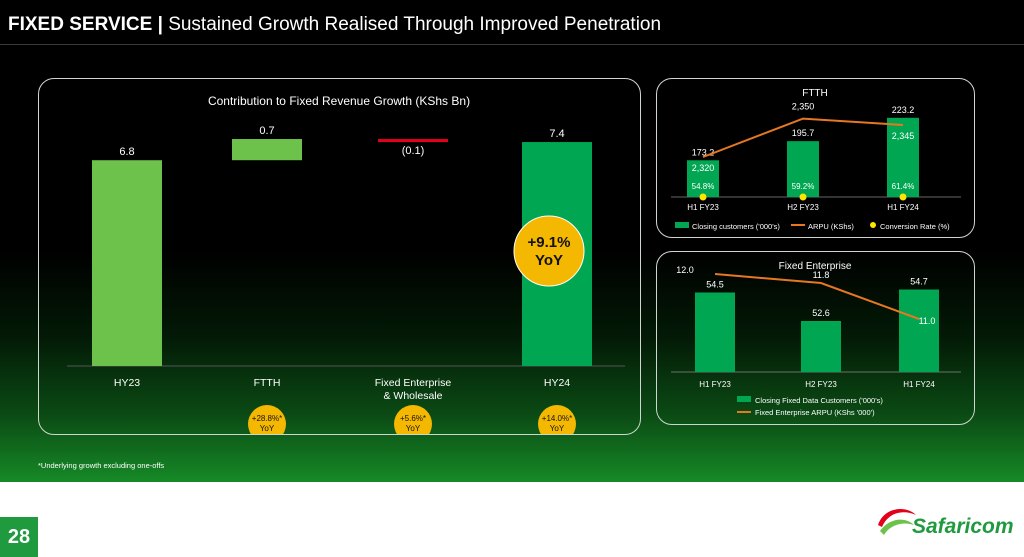 This screenshot has height=557, width=1024. What do you see at coordinates (963, 526) in the screenshot?
I see `logo-text: Safaricom` at bounding box center [963, 526].